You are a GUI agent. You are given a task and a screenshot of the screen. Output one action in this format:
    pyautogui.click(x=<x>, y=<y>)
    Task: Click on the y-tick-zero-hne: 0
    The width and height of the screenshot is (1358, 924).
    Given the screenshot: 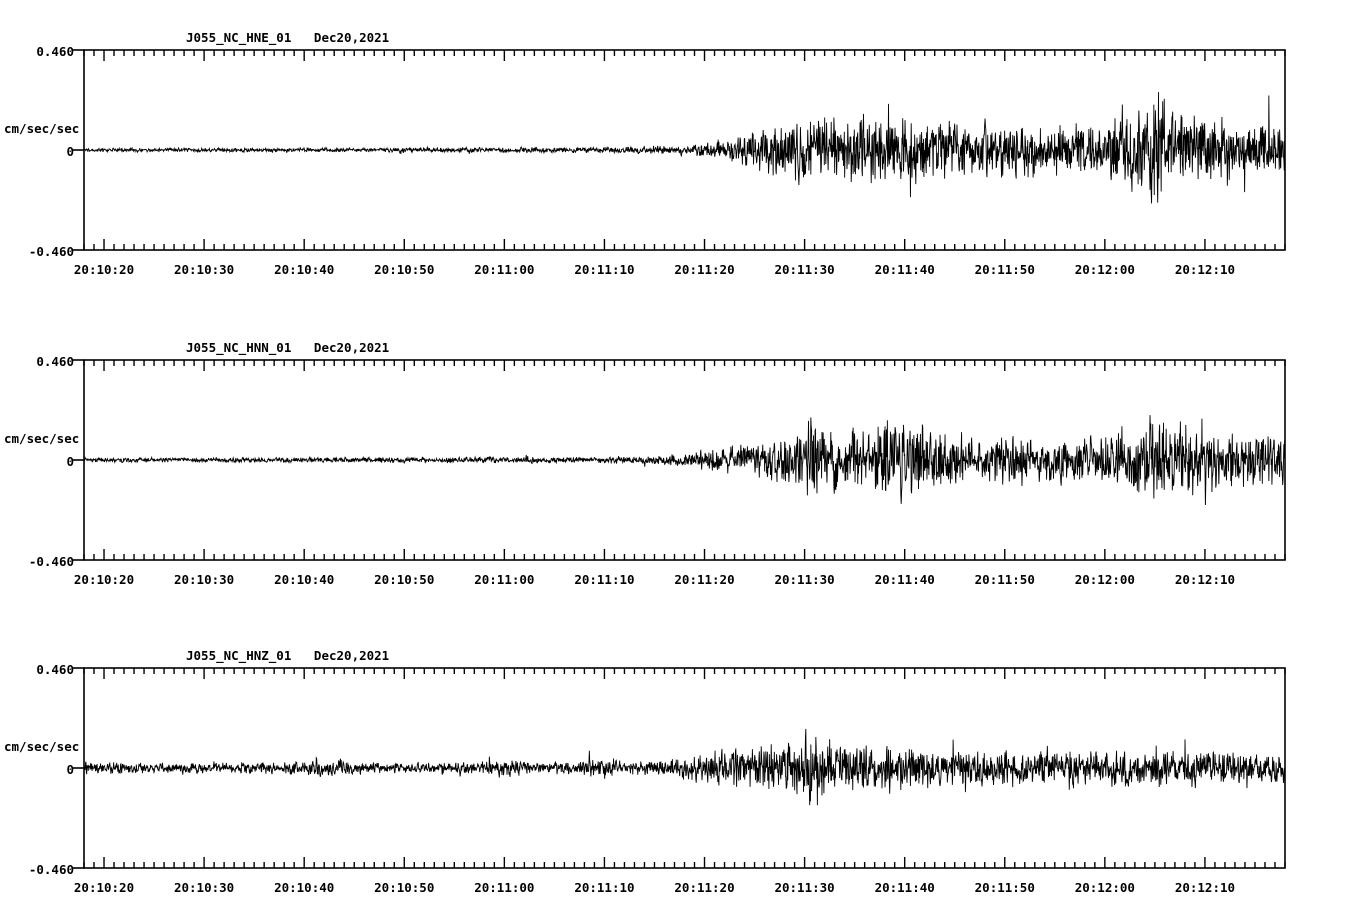 What is the action you would take?
    pyautogui.click(x=70, y=151)
    